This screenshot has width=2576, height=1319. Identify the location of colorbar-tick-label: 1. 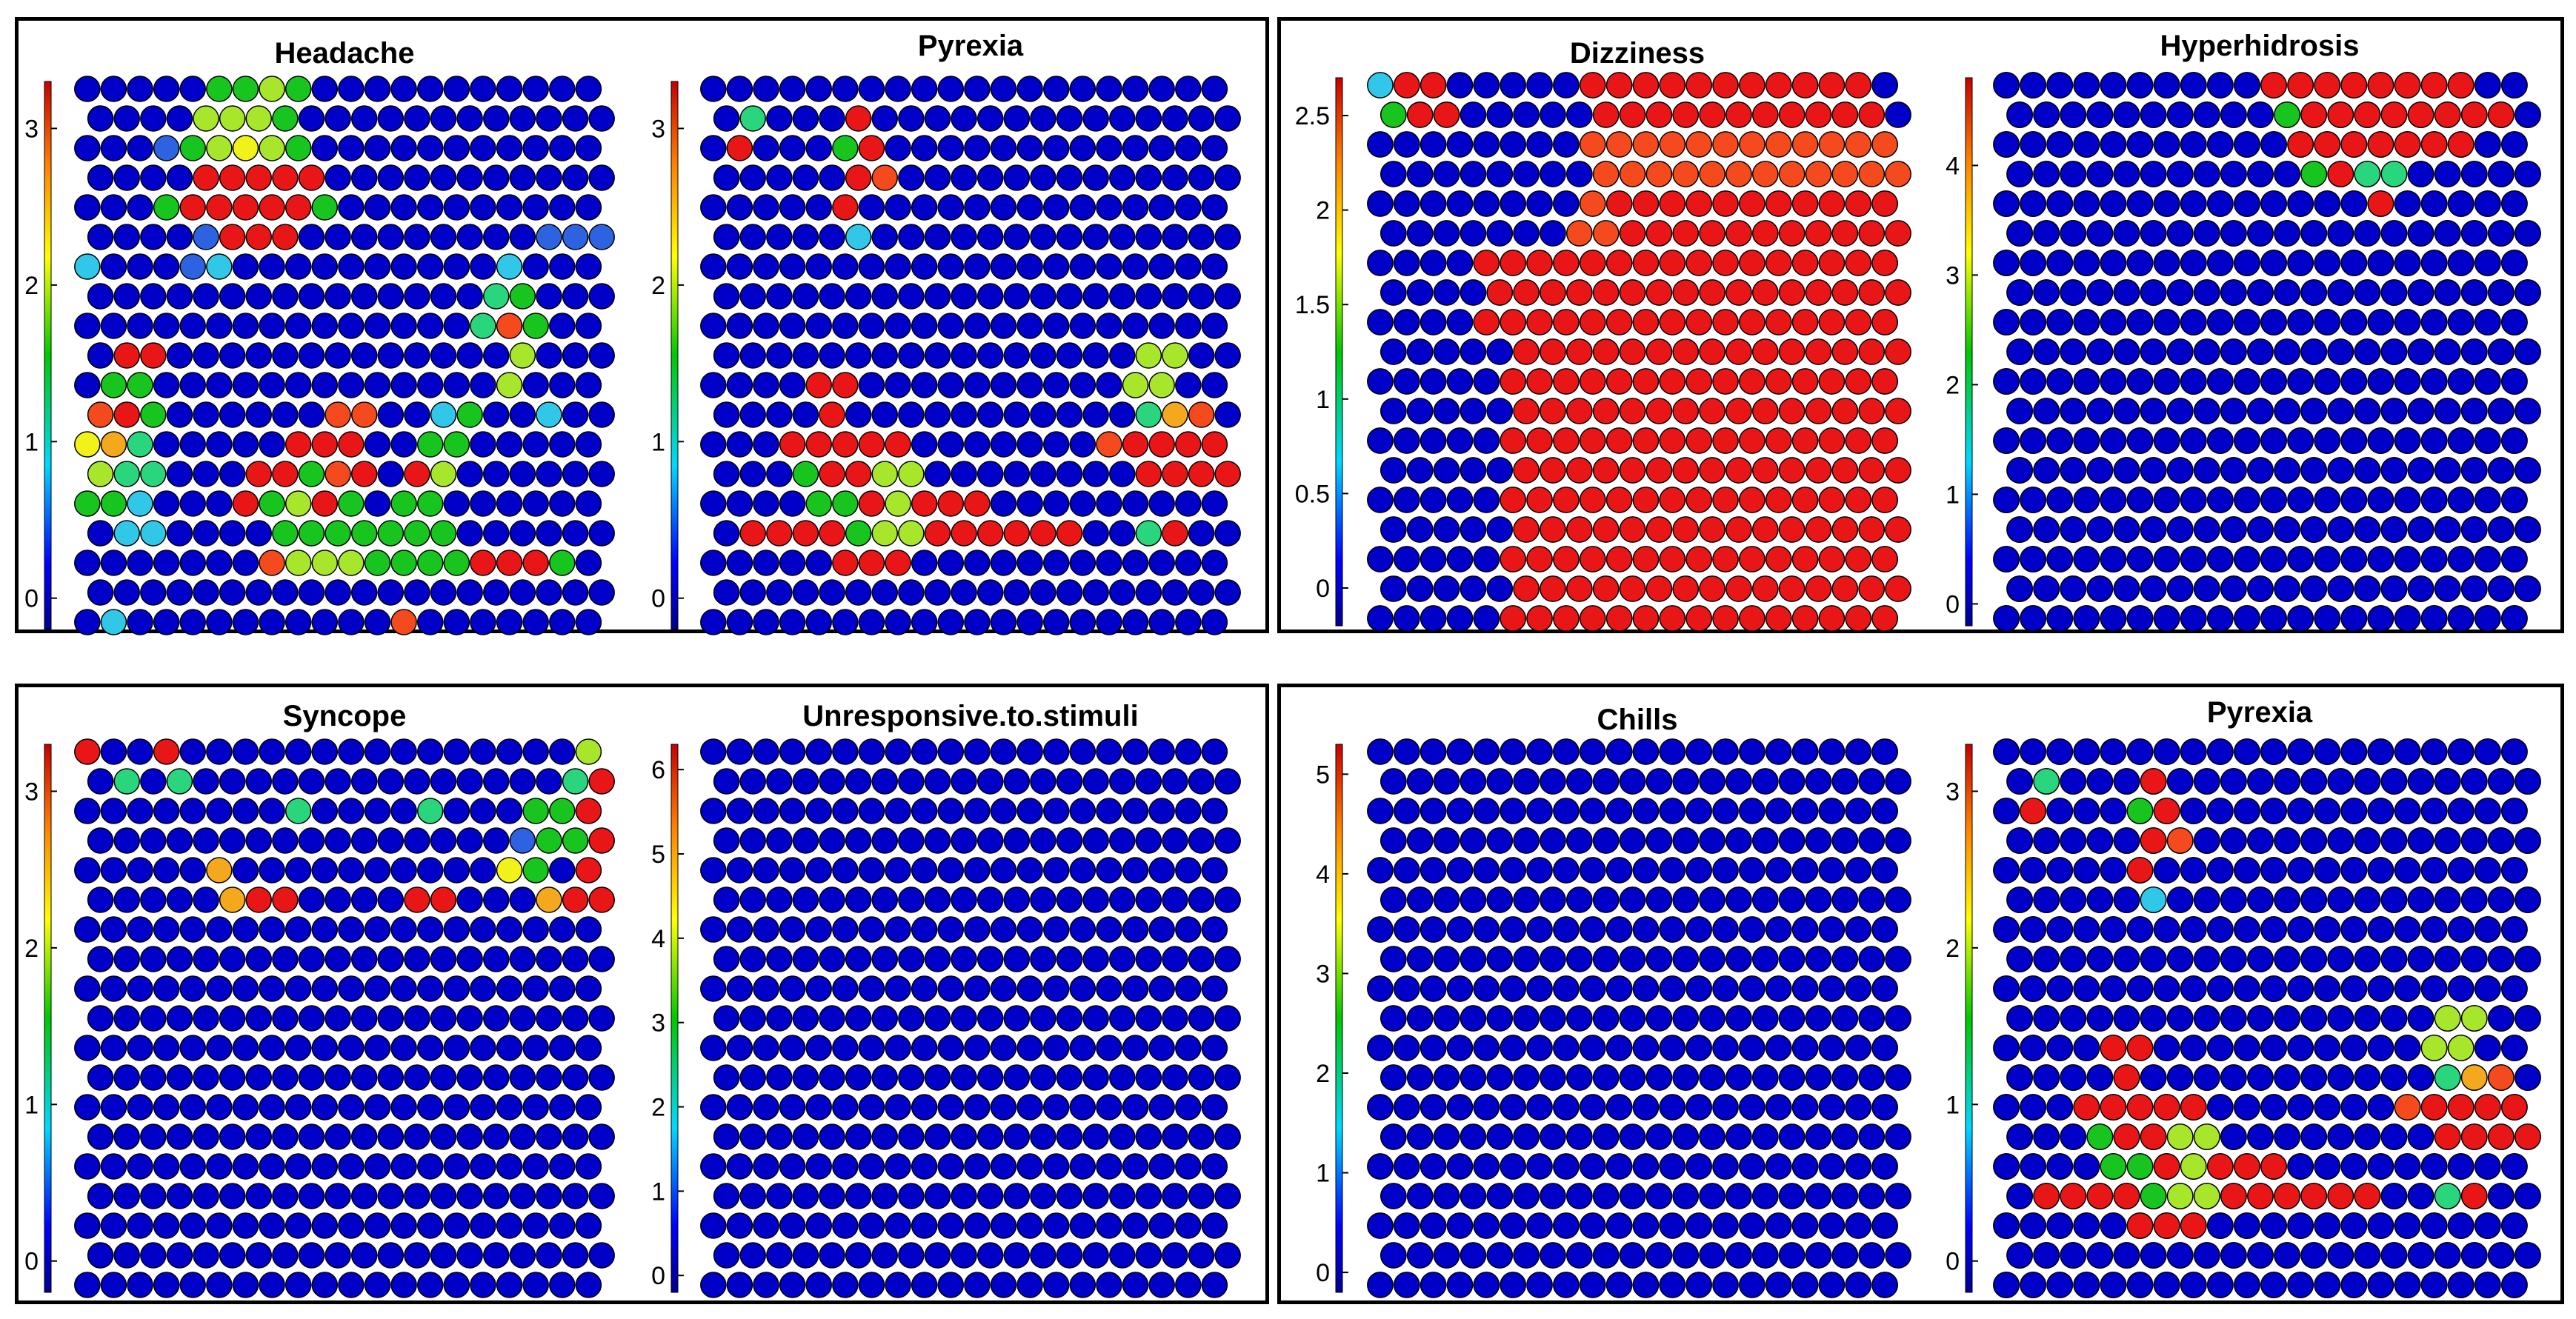
(1323, 1174).